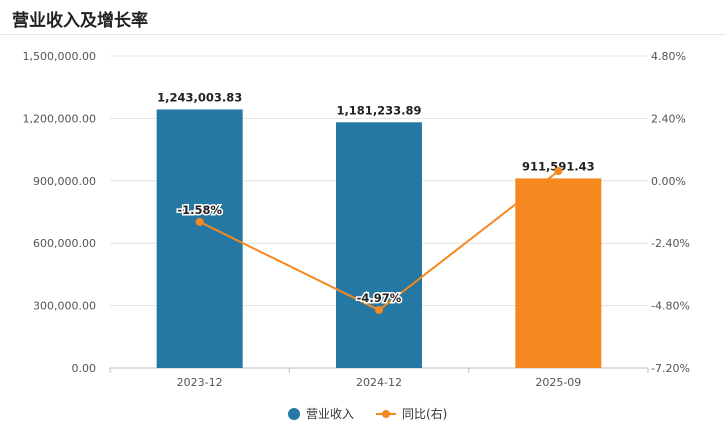  What do you see at coordinates (386, 414) in the screenshot?
I see `legend-swatch-yoy` at bounding box center [386, 414].